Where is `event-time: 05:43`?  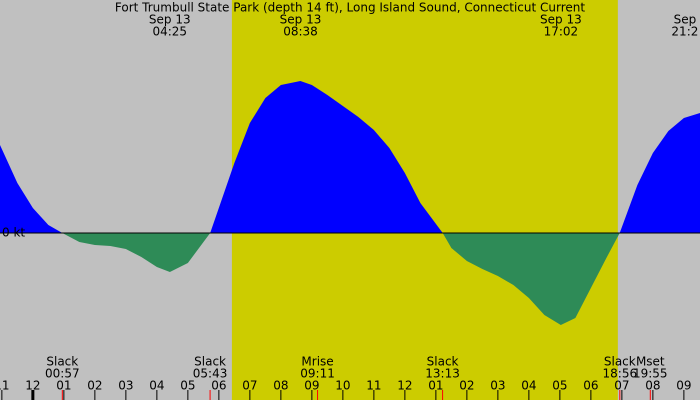 event-time: 05:43 is located at coordinates (210, 374).